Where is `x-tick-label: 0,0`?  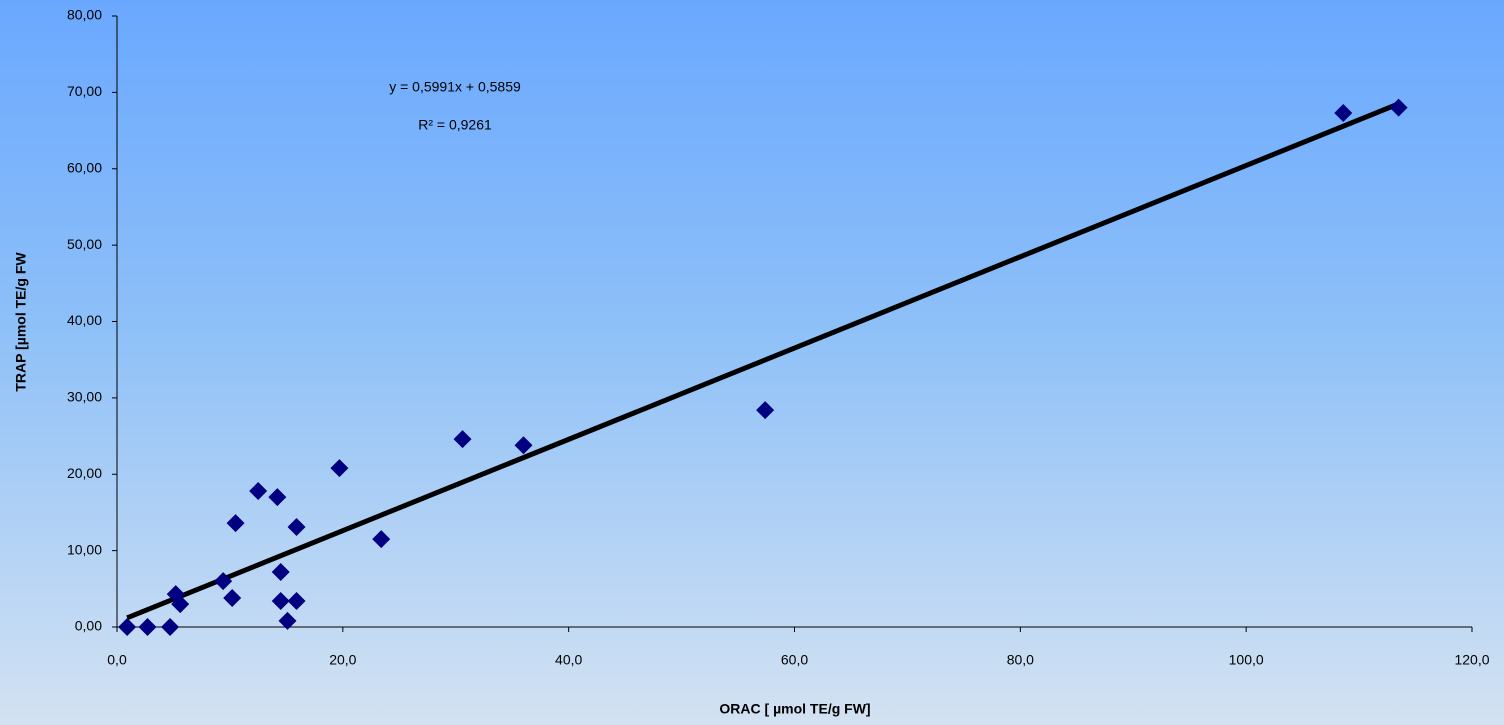 x-tick-label: 0,0 is located at coordinates (117, 660).